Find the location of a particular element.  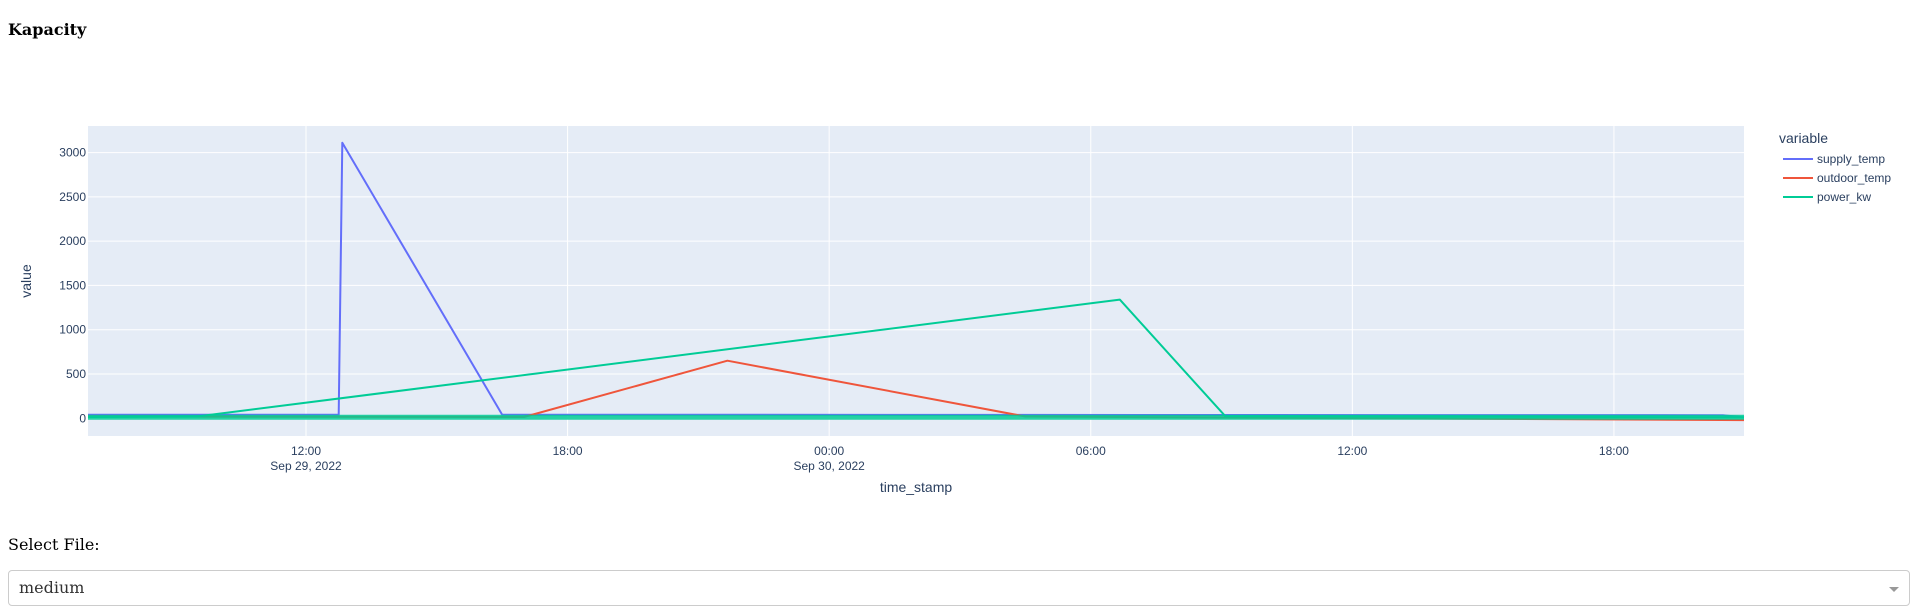

x-tick-label: 06:00 is located at coordinates (1091, 451).